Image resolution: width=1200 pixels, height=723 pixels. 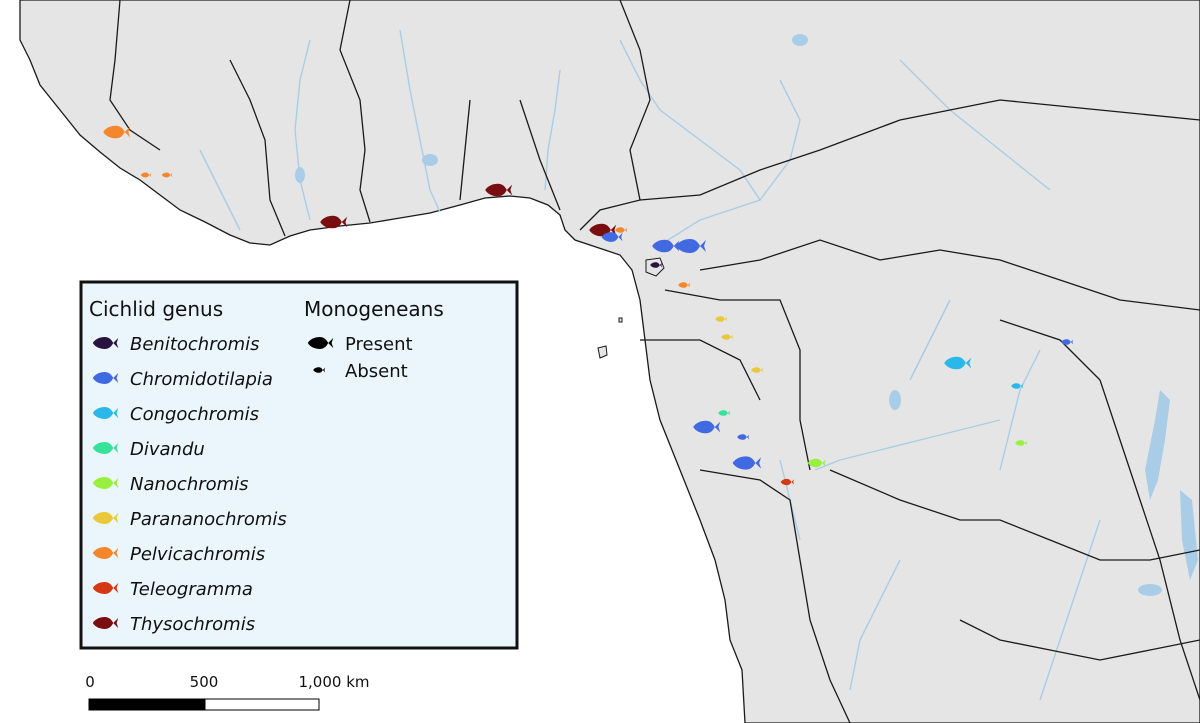 What do you see at coordinates (379, 344) in the screenshot?
I see `legend-present-label: Present` at bounding box center [379, 344].